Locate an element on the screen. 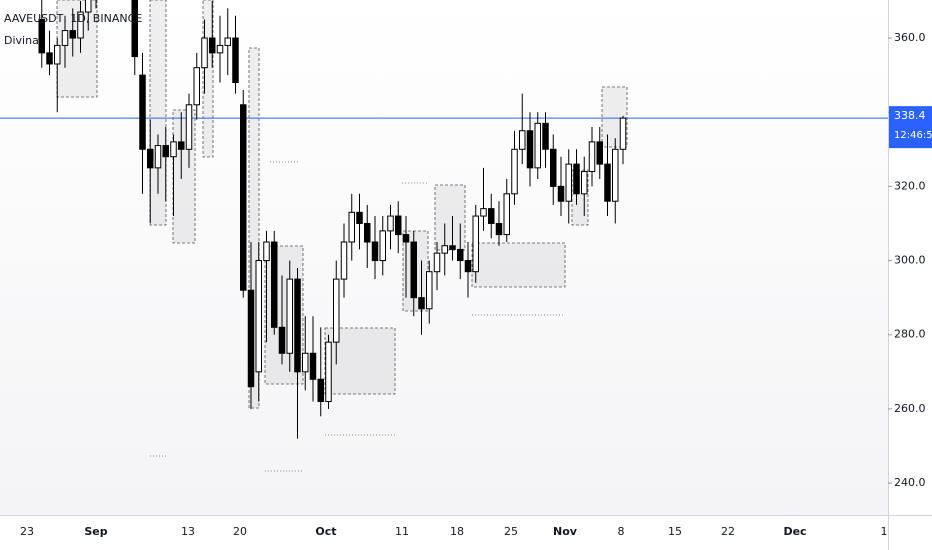 Image resolution: width=932 pixels, height=550 pixels. indicator-name: Divina is located at coordinates (21, 40).